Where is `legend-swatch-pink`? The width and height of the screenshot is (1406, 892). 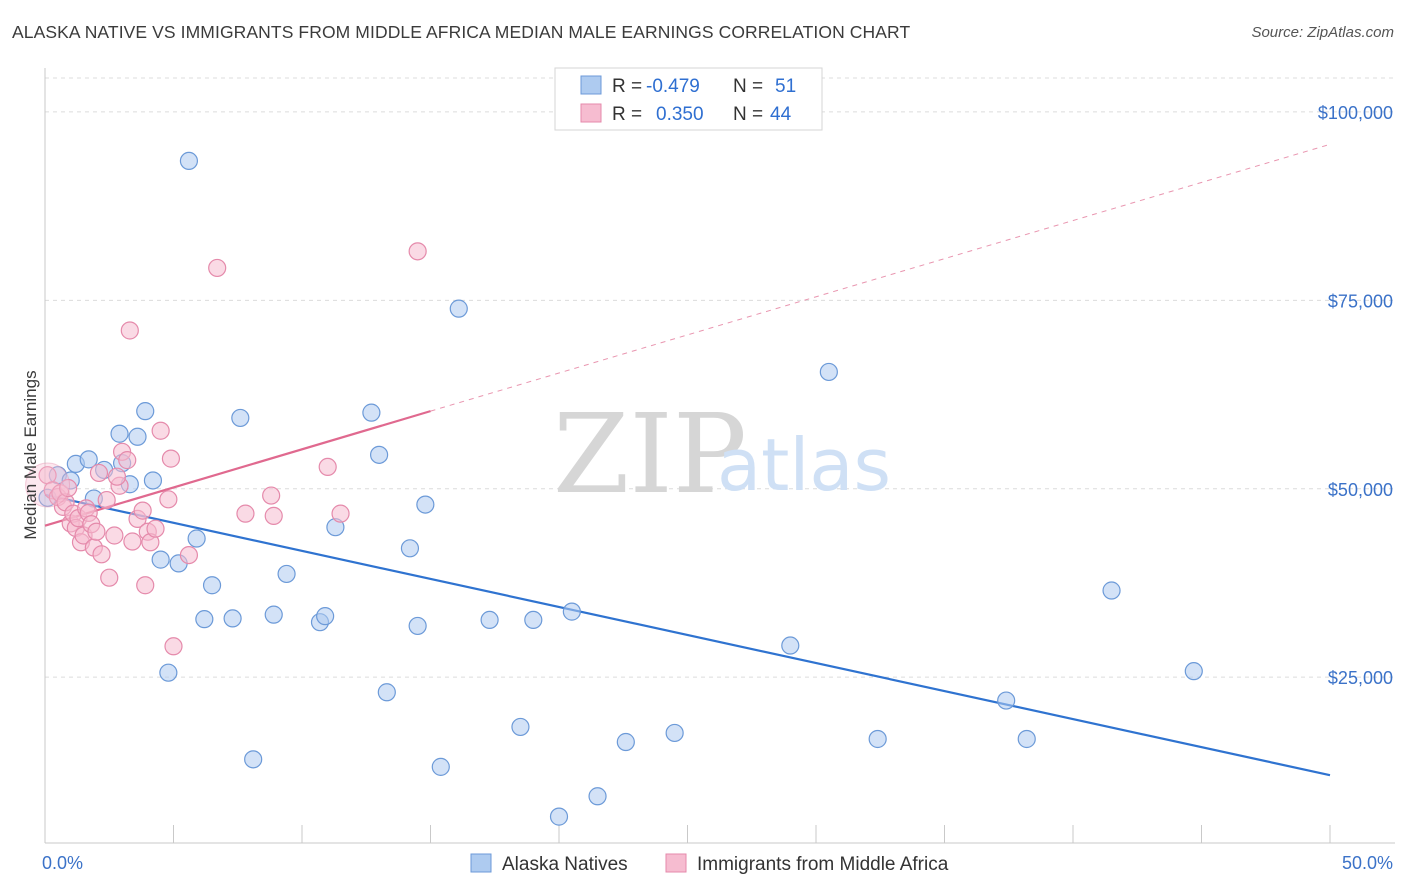
legend-swatch-pink is located at coordinates (591, 113).